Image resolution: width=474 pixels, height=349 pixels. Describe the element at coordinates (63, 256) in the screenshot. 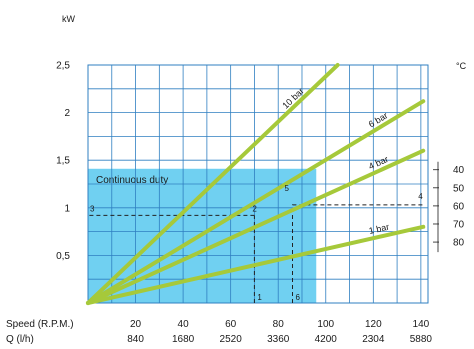

I see `y-tick-label: 0,5` at that location.